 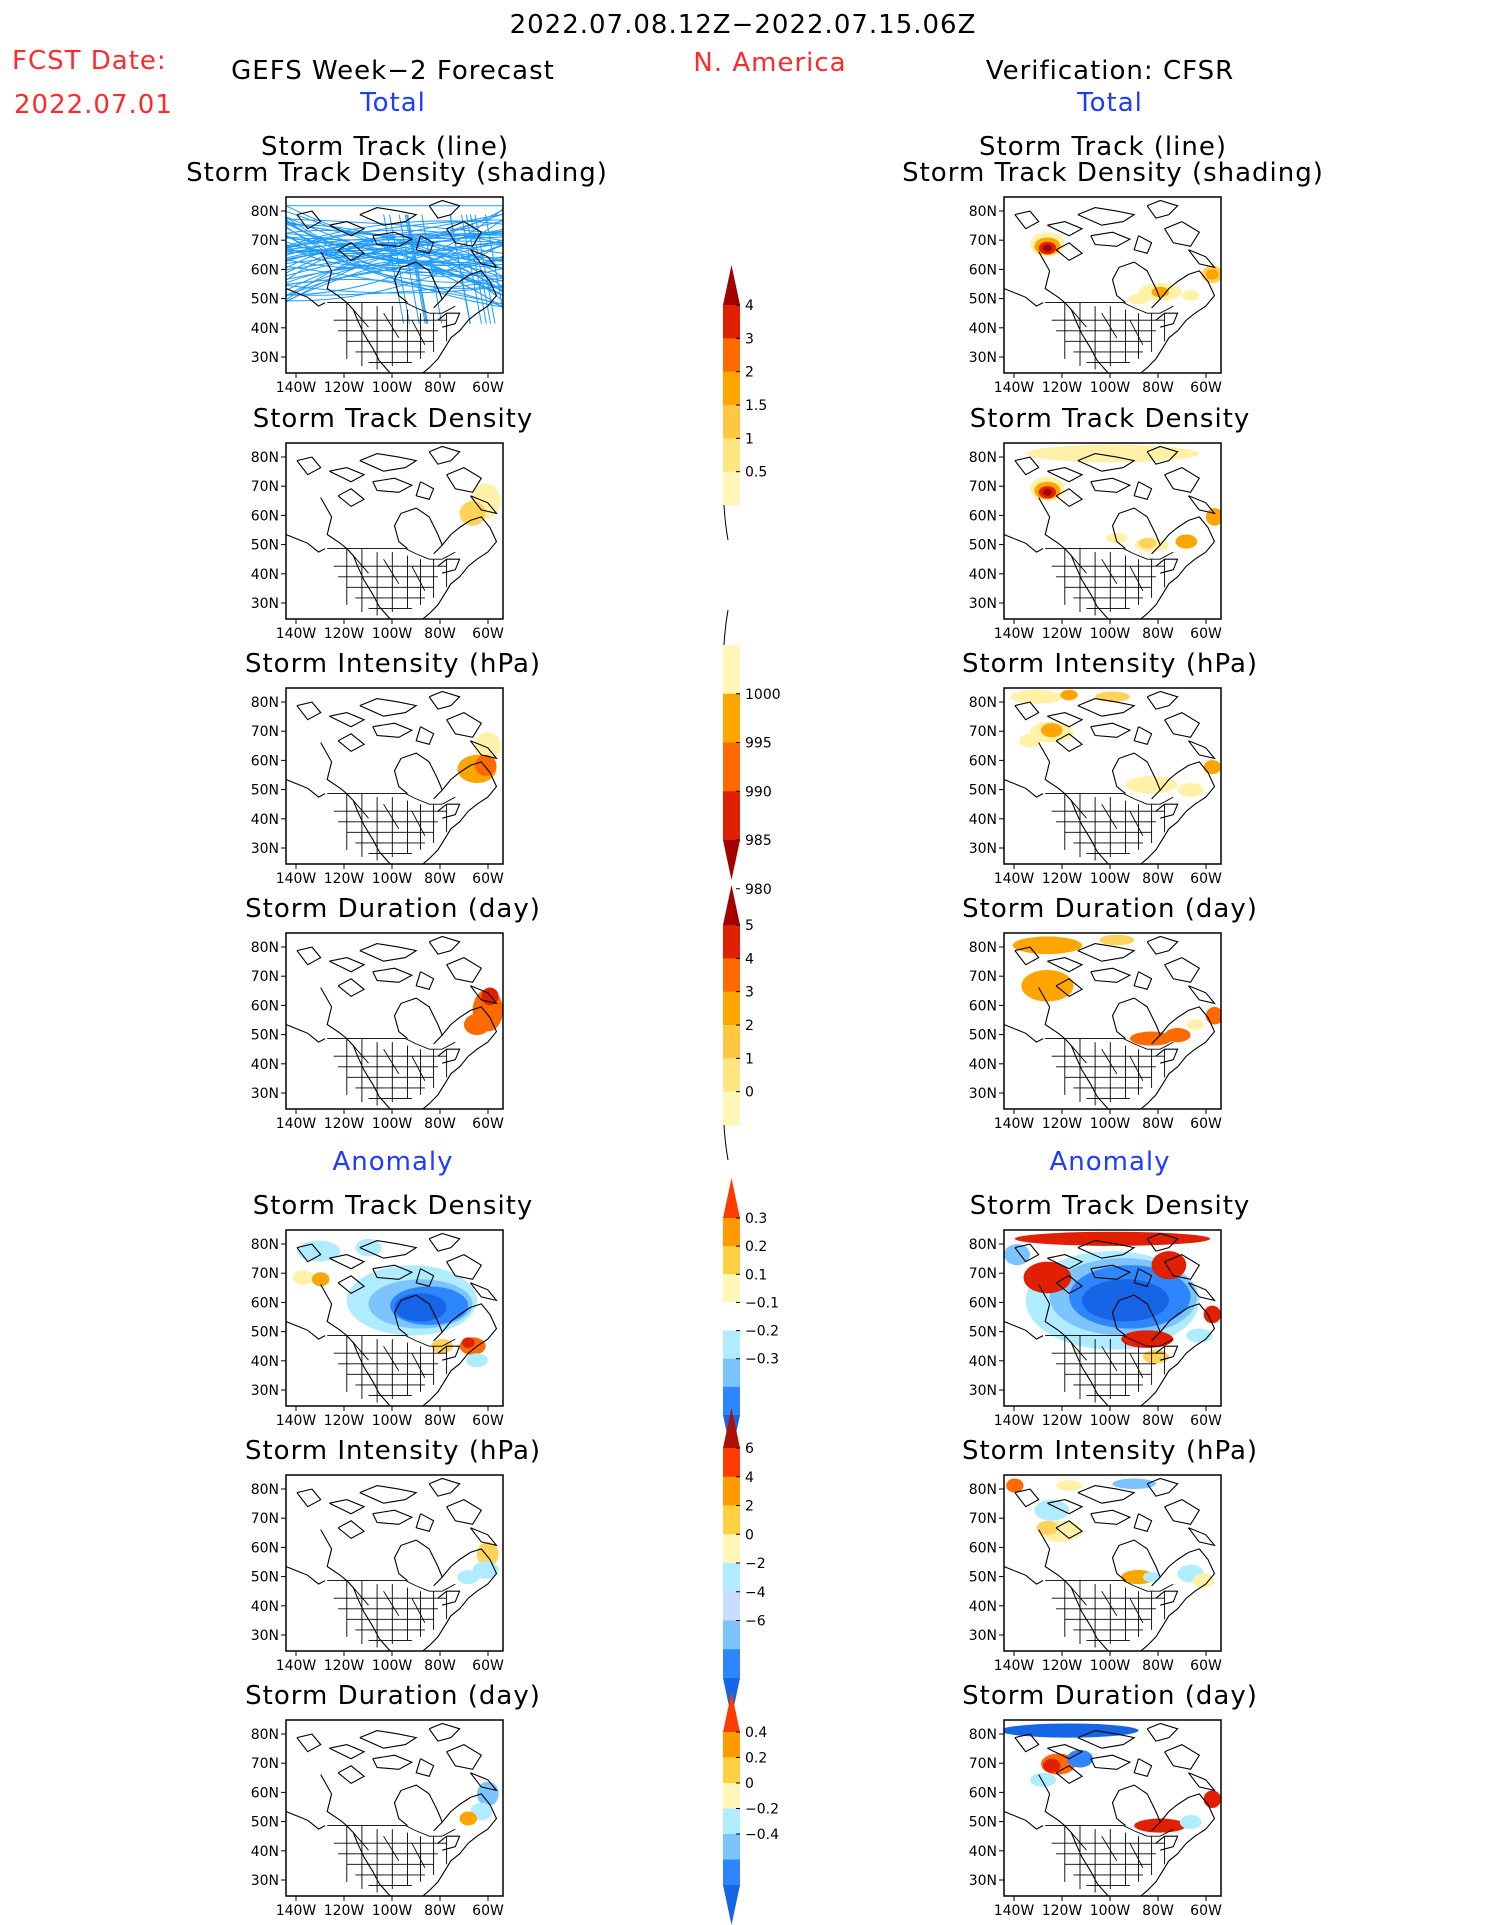 I want to click on colorbar-label: 985, so click(x=758, y=841).